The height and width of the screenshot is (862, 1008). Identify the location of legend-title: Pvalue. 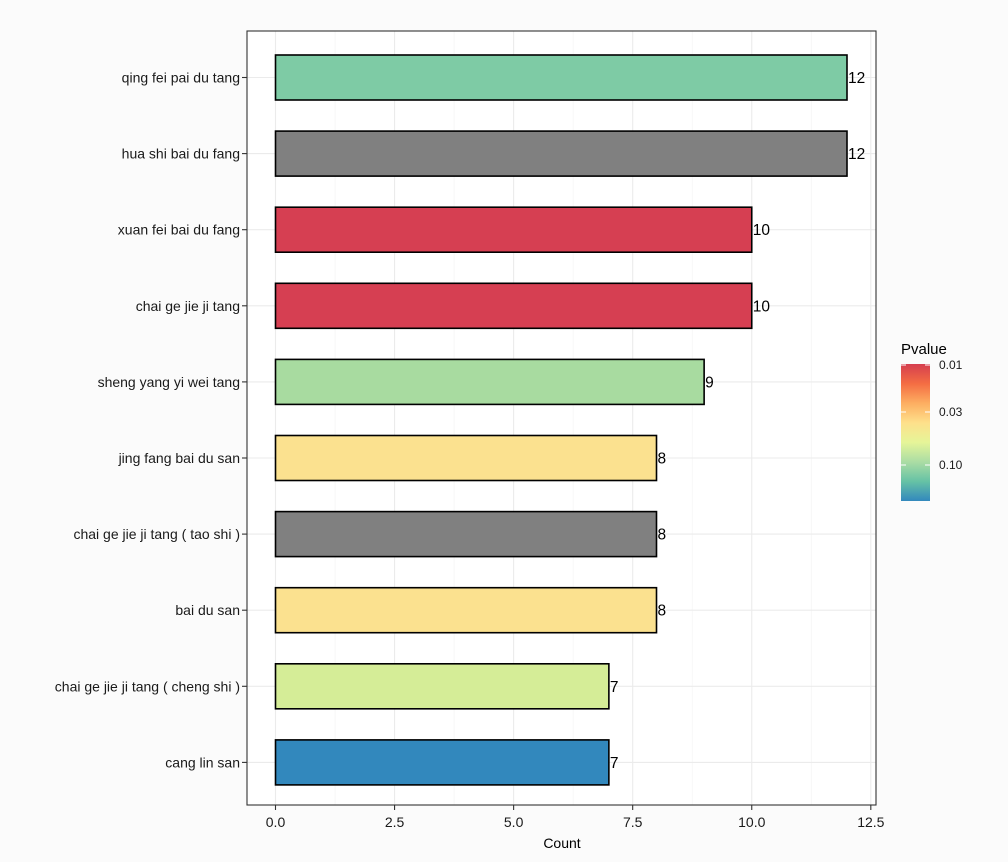
(924, 349).